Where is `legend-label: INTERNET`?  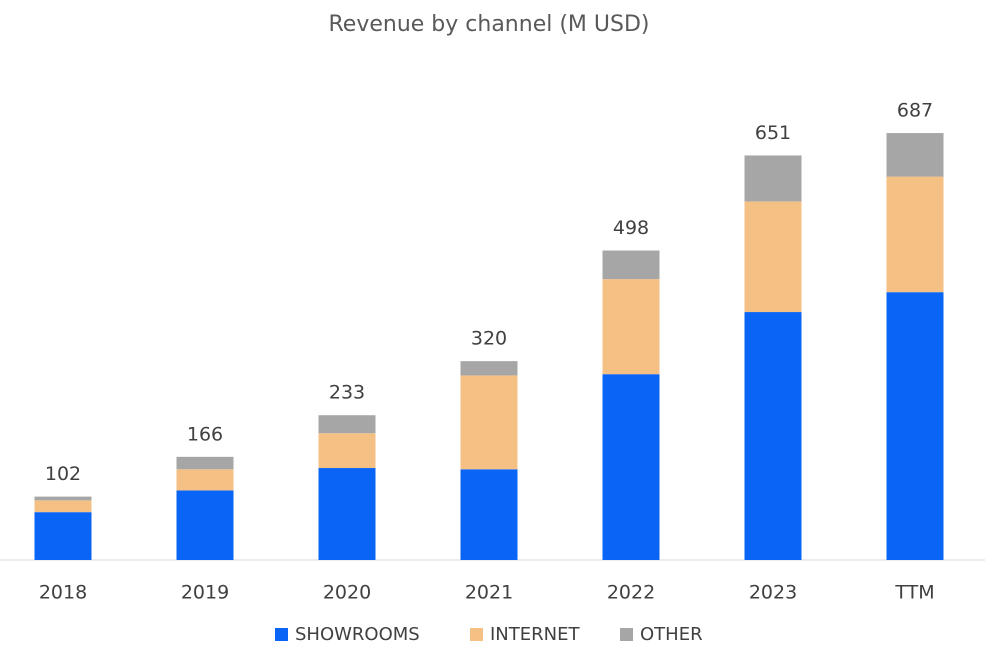
legend-label: INTERNET is located at coordinates (535, 634).